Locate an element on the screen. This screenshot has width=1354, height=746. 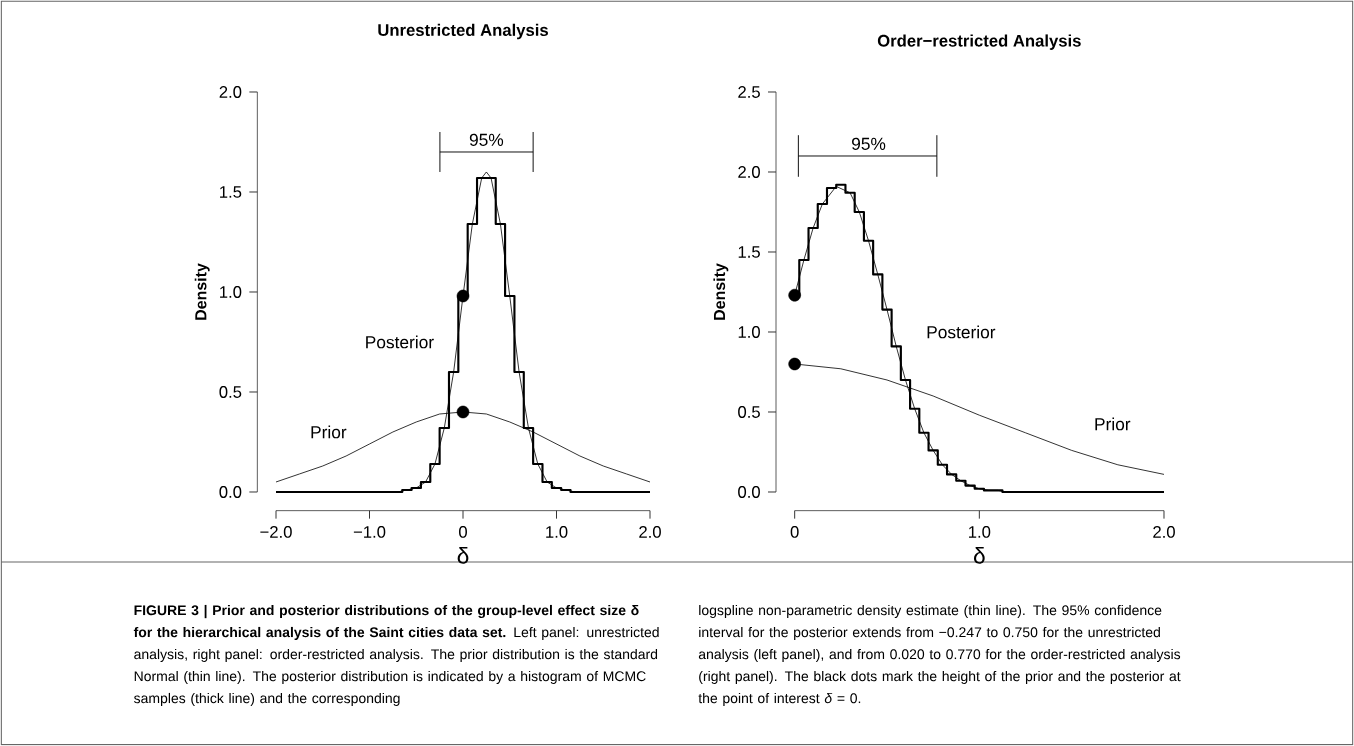
chart-title: Order−restricted Analysis is located at coordinates (979, 42).